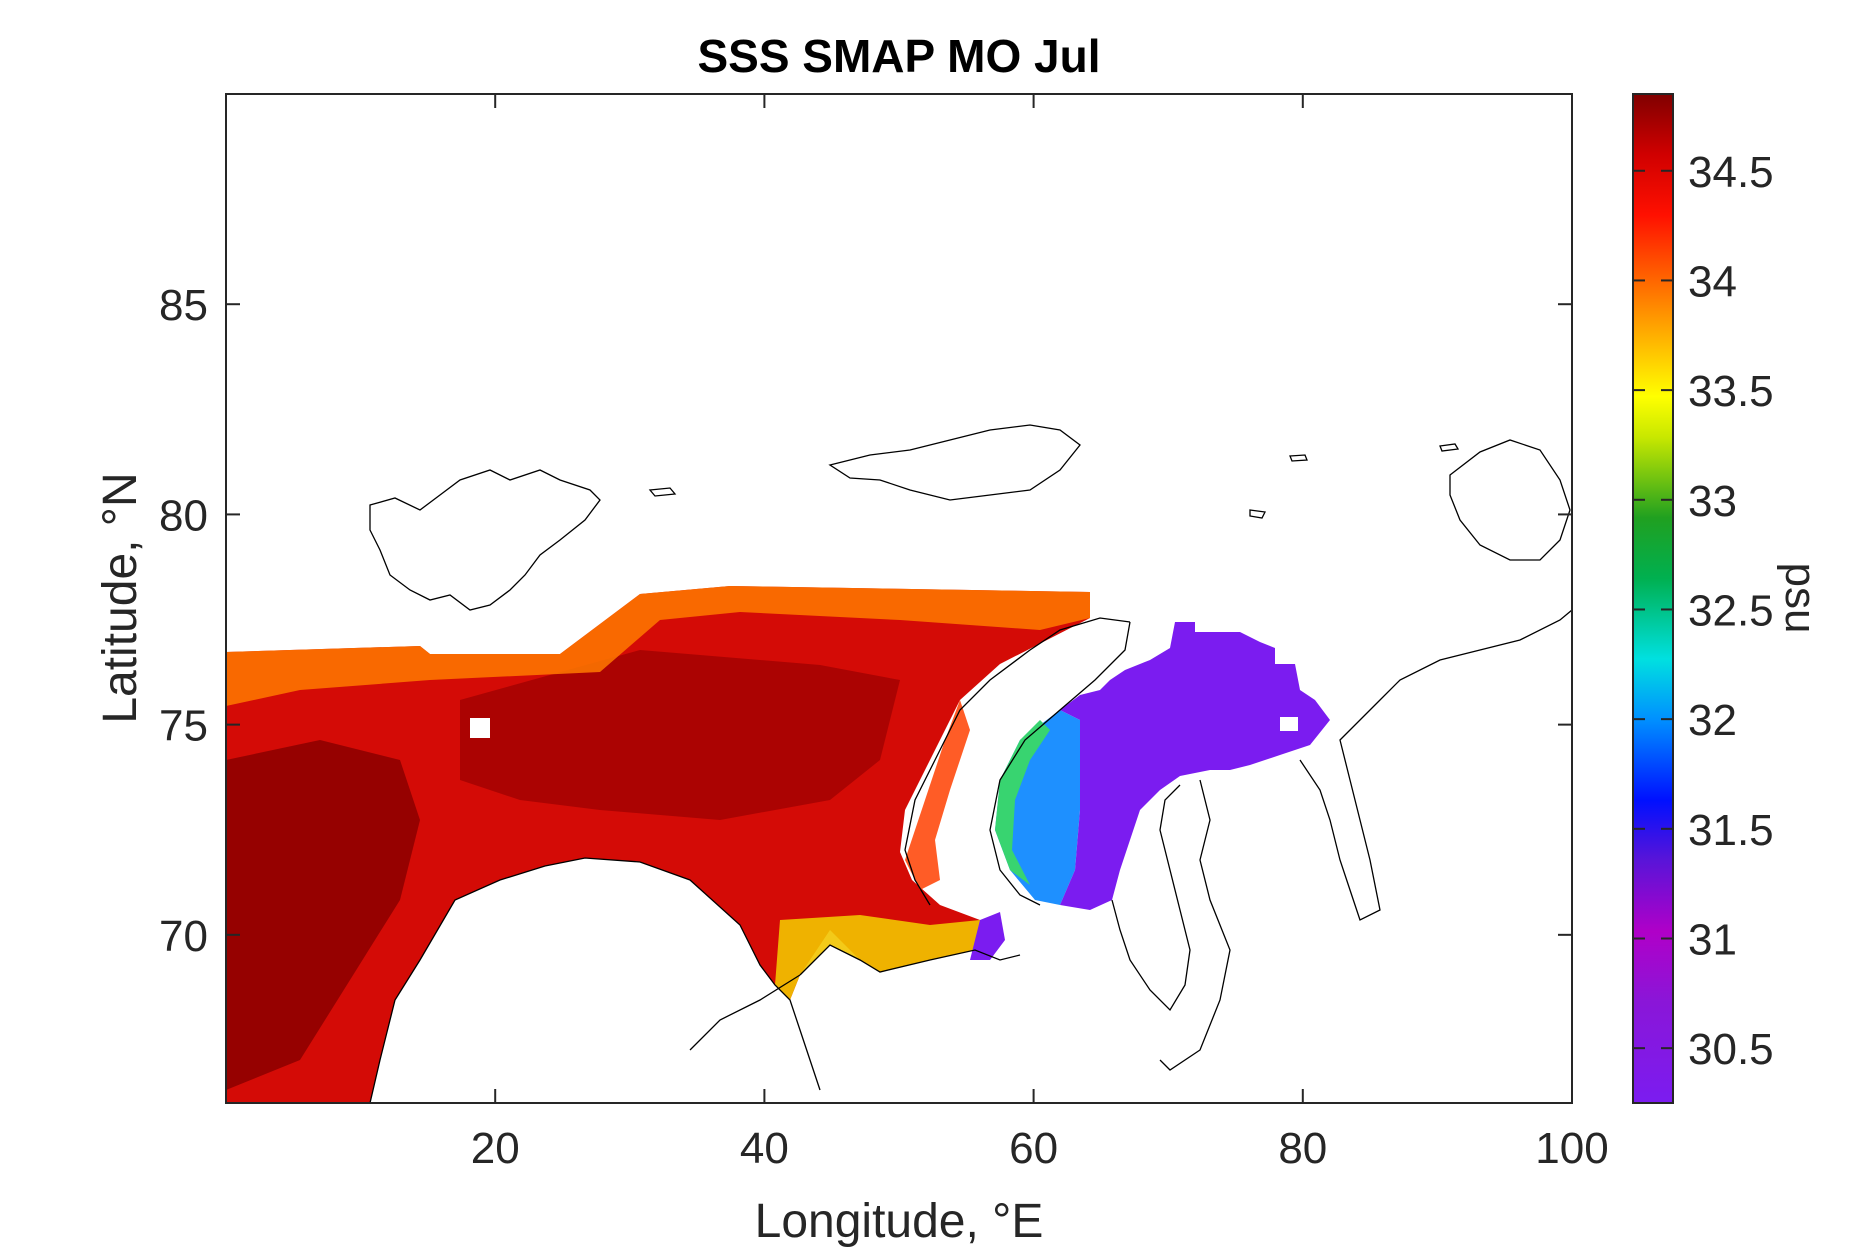 Image resolution: width=1875 pixels, height=1255 pixels. I want to click on coast-svalbard, so click(485, 540).